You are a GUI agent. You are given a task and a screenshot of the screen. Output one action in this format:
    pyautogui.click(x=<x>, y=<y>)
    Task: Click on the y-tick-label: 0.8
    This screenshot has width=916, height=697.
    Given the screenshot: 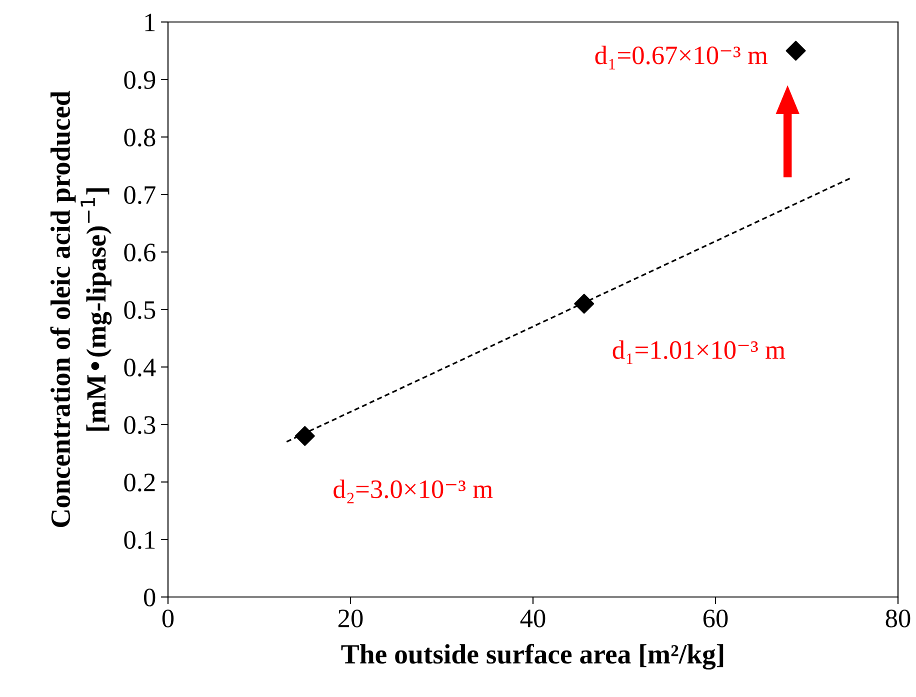 What is the action you would take?
    pyautogui.click(x=140, y=137)
    